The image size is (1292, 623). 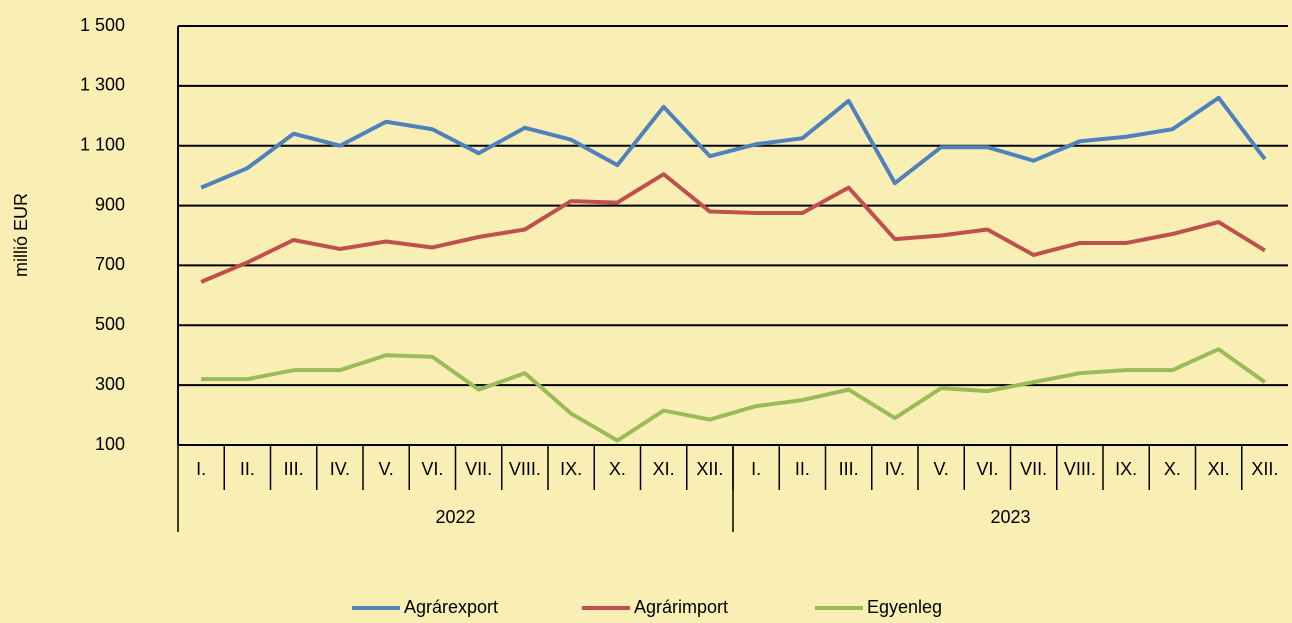 What do you see at coordinates (21, 235) in the screenshot?
I see `y-axis-label: millió EUR` at bounding box center [21, 235].